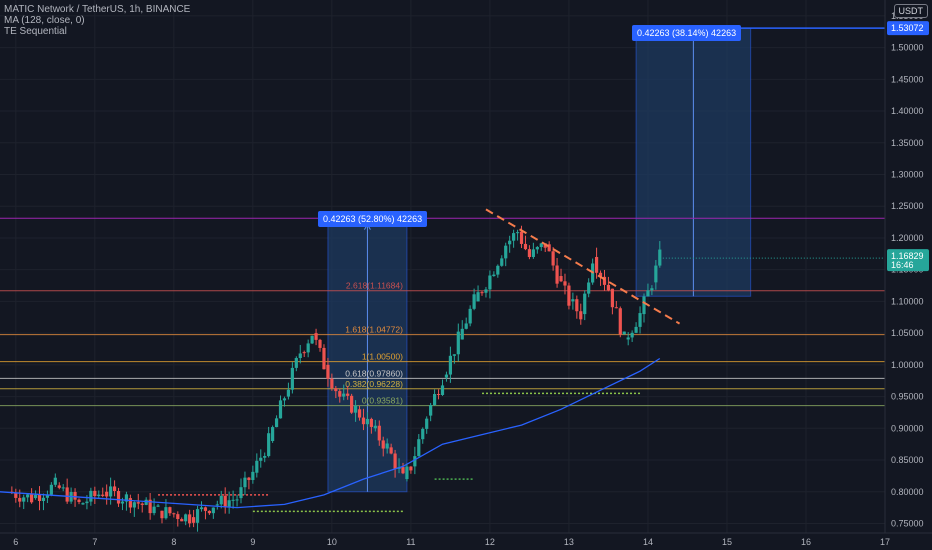 Image resolution: width=932 pixels, height=550 pixels. Describe the element at coordinates (806, 542) in the screenshot. I see `time-tick-label: 16` at that location.